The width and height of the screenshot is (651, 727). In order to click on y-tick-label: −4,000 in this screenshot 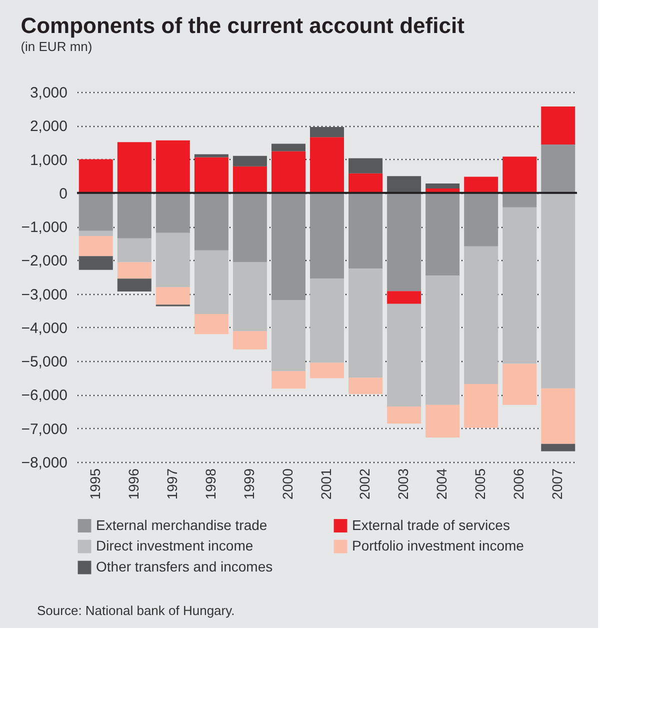, I will do `click(44, 328)`.